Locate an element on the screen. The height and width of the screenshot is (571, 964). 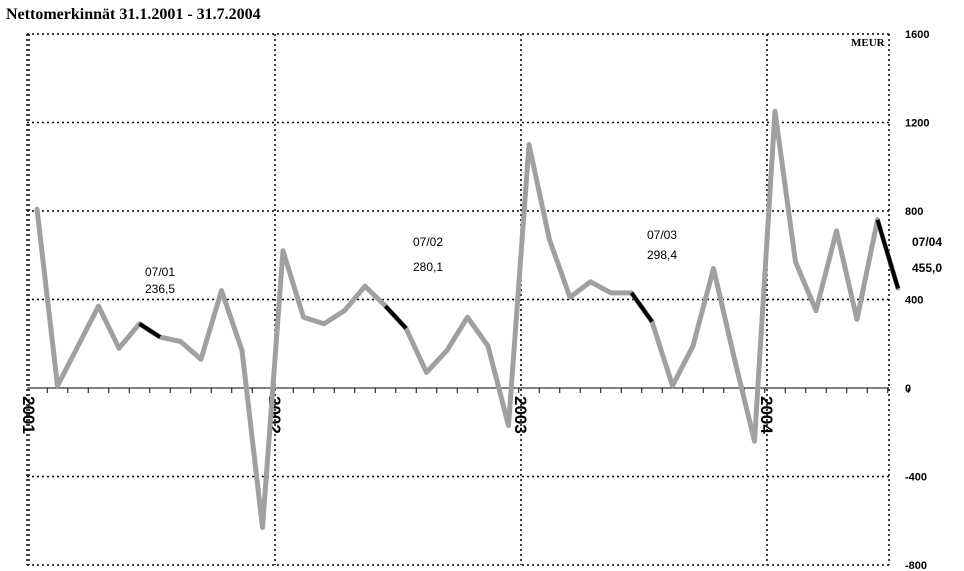
y-tick-label: 1600 is located at coordinates (917, 35).